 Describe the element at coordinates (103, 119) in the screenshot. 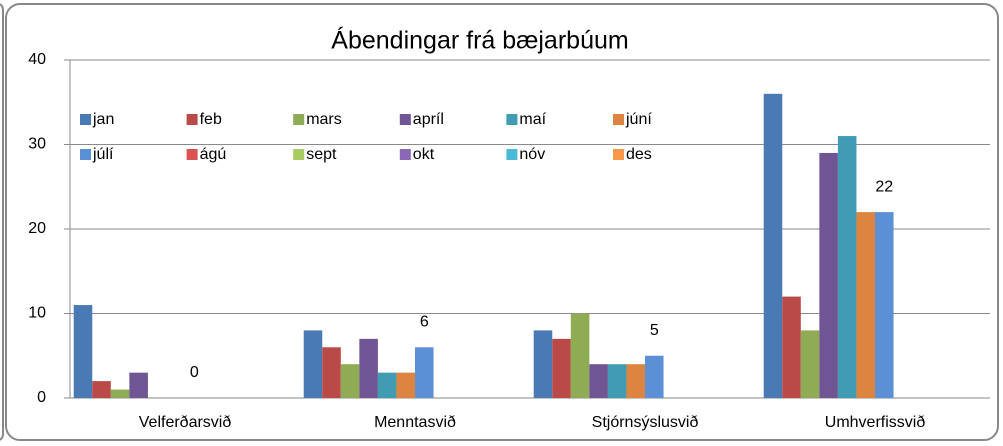

I see `legend-label: jan` at that location.